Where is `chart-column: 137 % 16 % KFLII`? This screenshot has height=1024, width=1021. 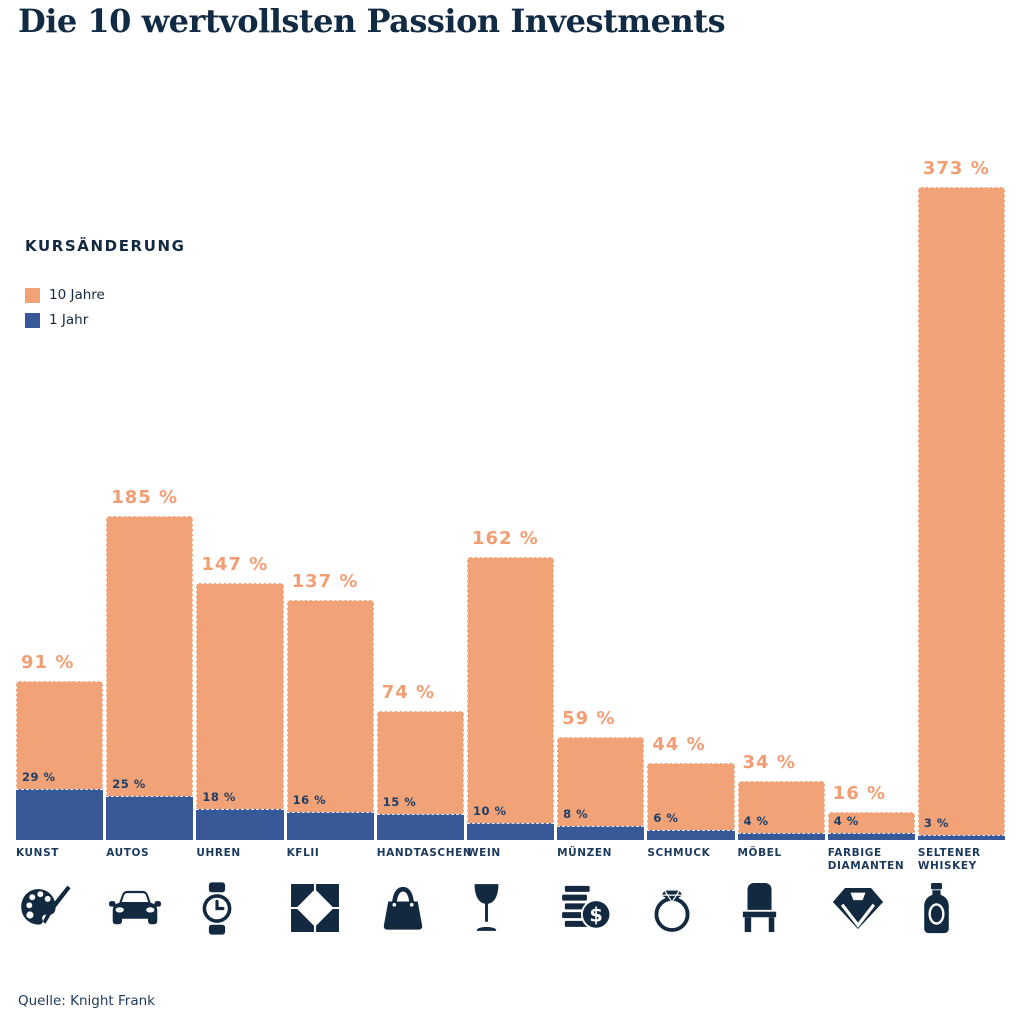
chart-column: 137 % 16 % KFLII is located at coordinates (330, 543).